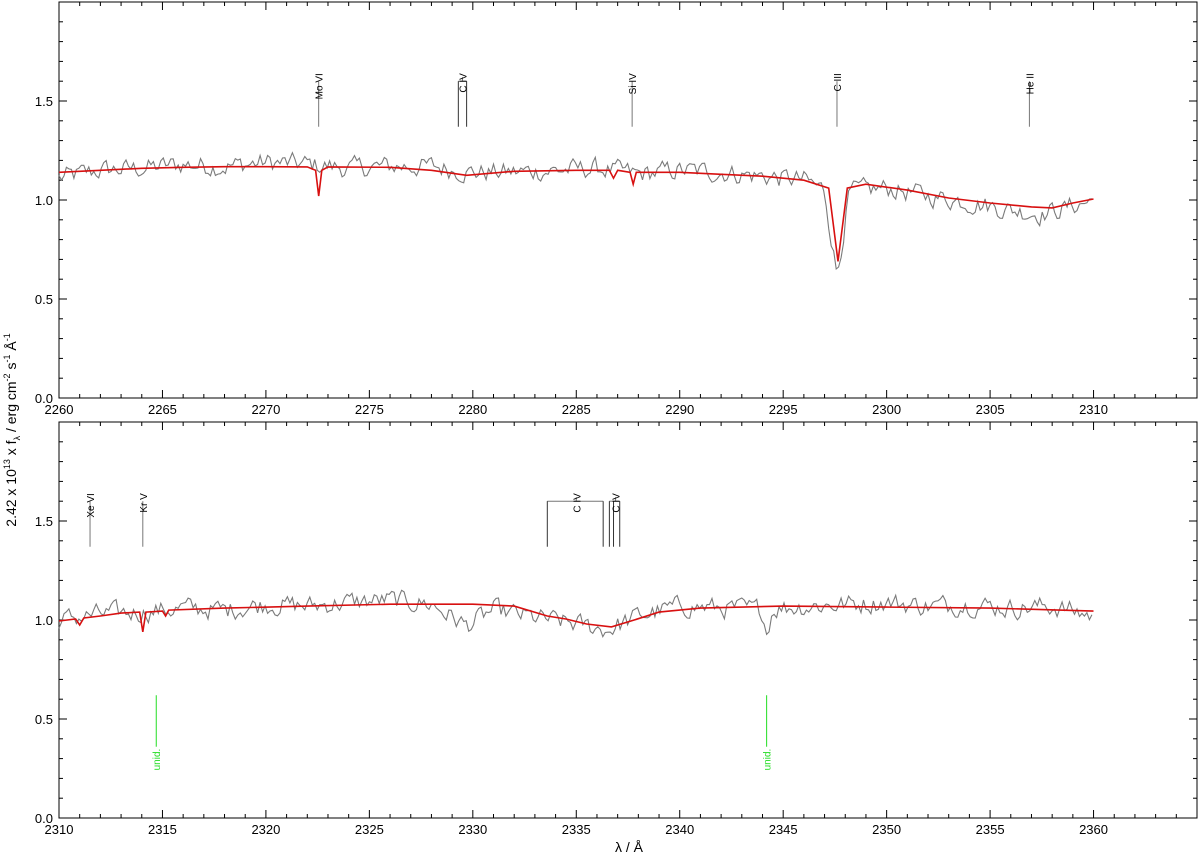 Image resolution: width=1200 pixels, height=857 pixels. I want to click on x-tick-label: 2285, so click(576, 409).